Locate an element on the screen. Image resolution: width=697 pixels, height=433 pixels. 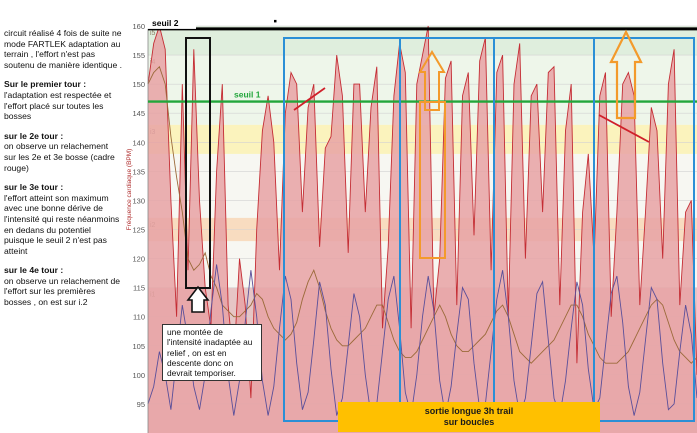
tour2-rise-marker is located at coordinates (309, 99).